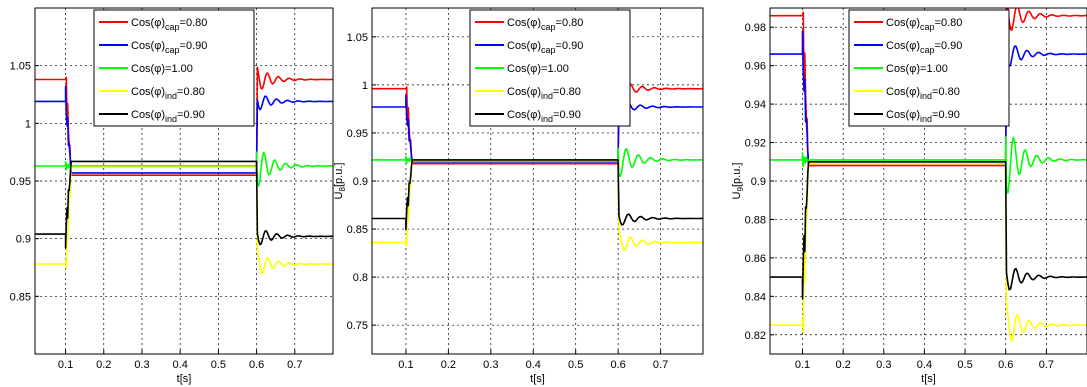  Describe the element at coordinates (340, 181) in the screenshot. I see `y-axis-label: U8[p.u.]` at that location.